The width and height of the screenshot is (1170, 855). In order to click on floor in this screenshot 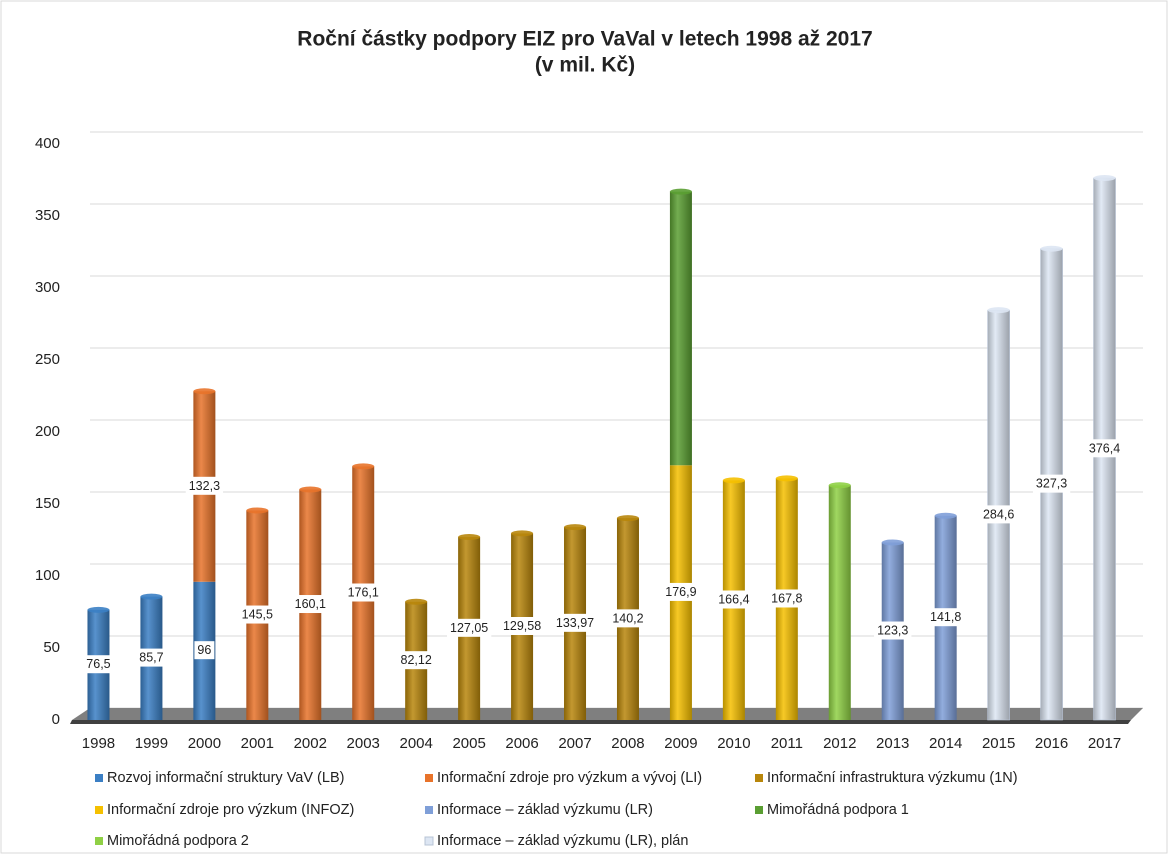, I will do `click(607, 714)`.